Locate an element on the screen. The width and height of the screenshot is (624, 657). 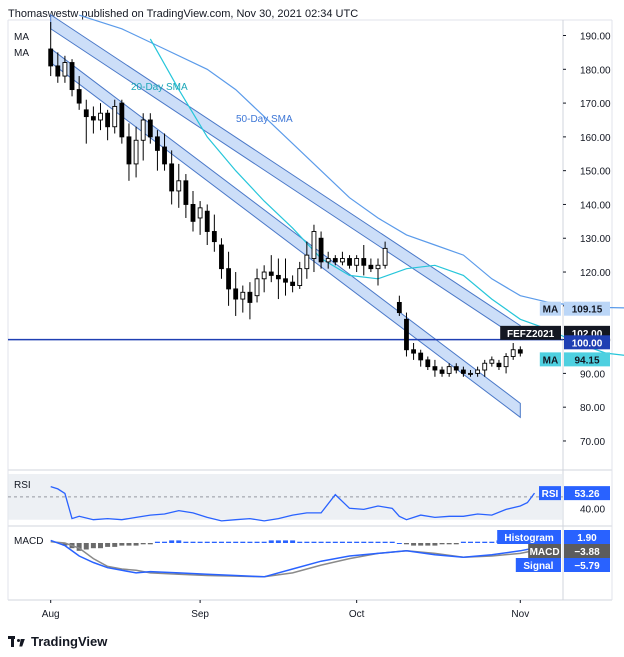
price-tag-name: FEFZ2021 is located at coordinates (531, 334).